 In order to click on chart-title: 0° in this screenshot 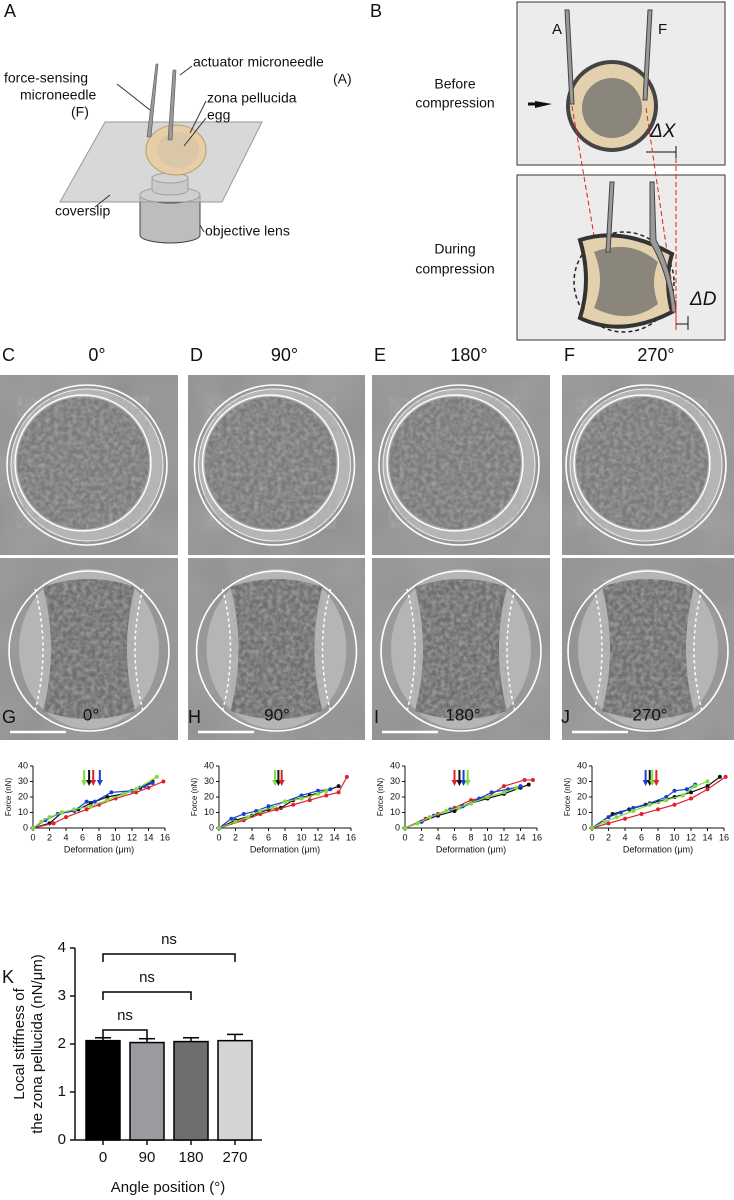, I will do `click(91, 714)`.